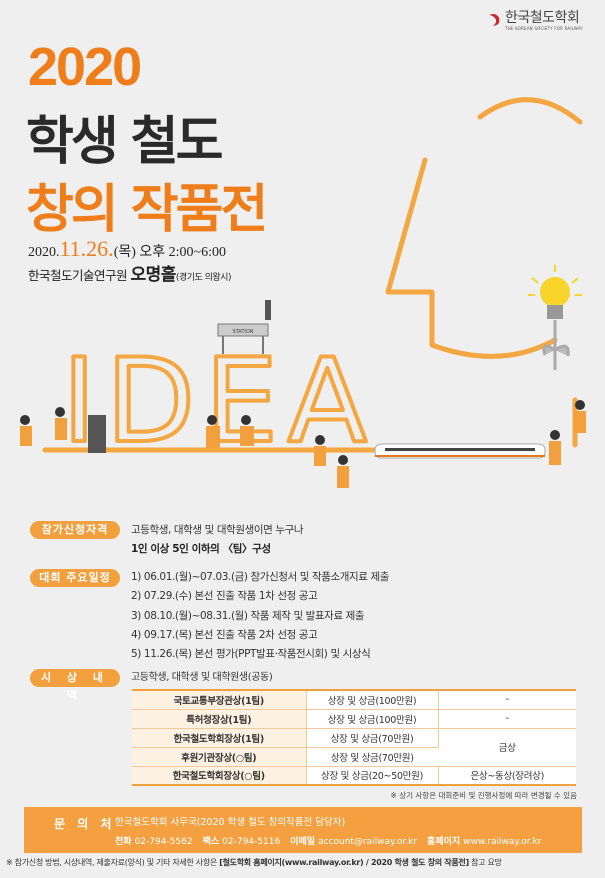 This screenshot has height=878, width=605. Describe the element at coordinates (85, 824) in the screenshot. I see `contact-label: 문 의 처` at that location.